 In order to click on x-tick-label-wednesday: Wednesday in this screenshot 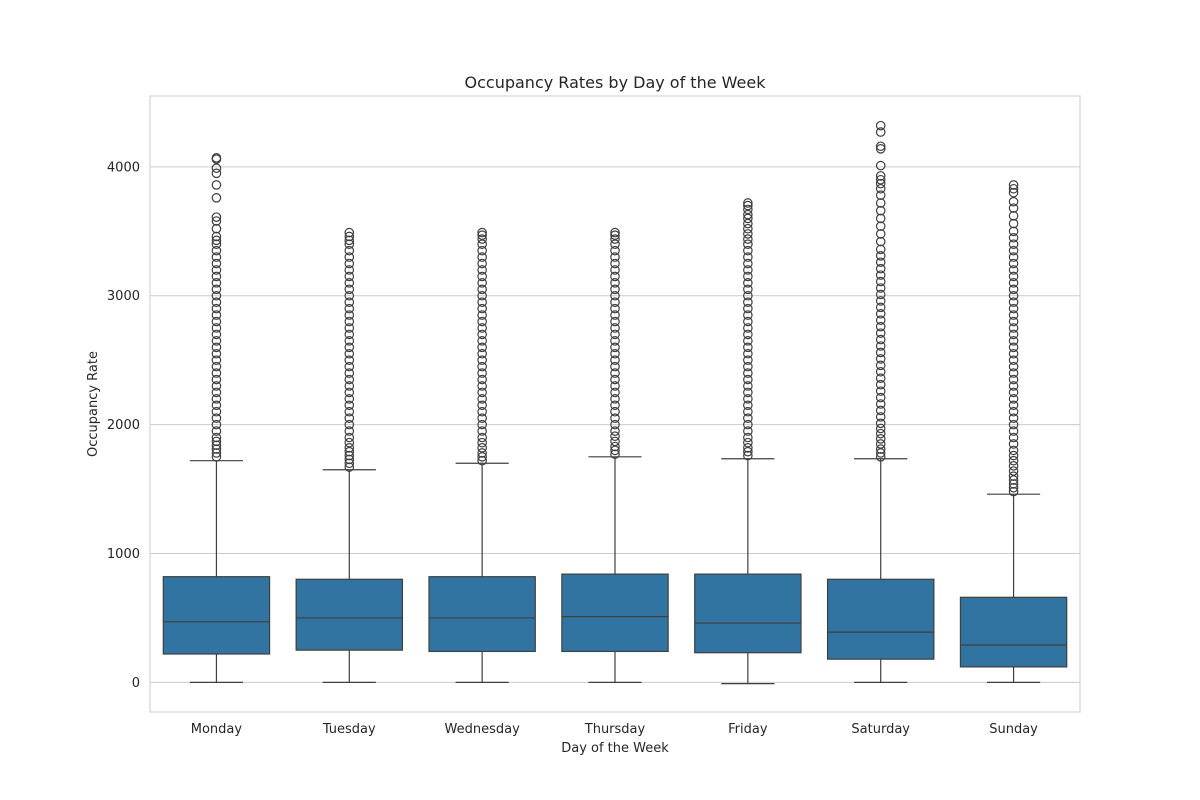, I will do `click(483, 729)`.